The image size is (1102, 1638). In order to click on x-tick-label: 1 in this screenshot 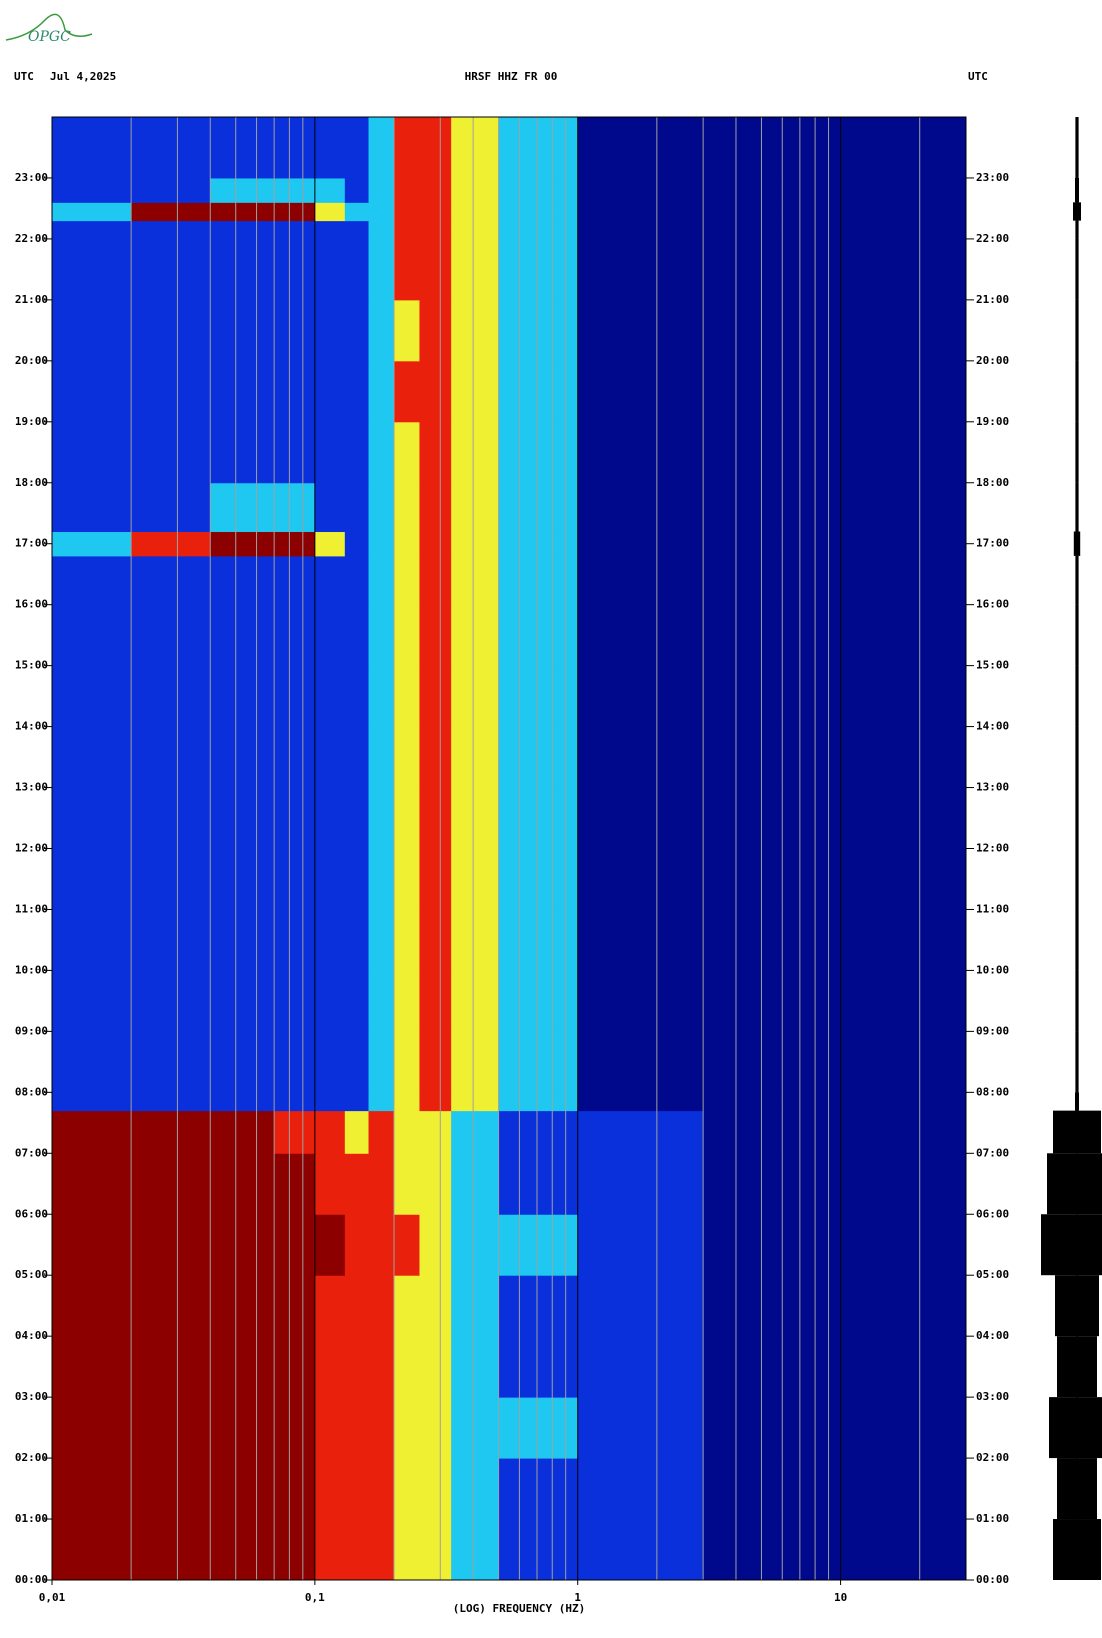, I will do `click(577, 1597)`.